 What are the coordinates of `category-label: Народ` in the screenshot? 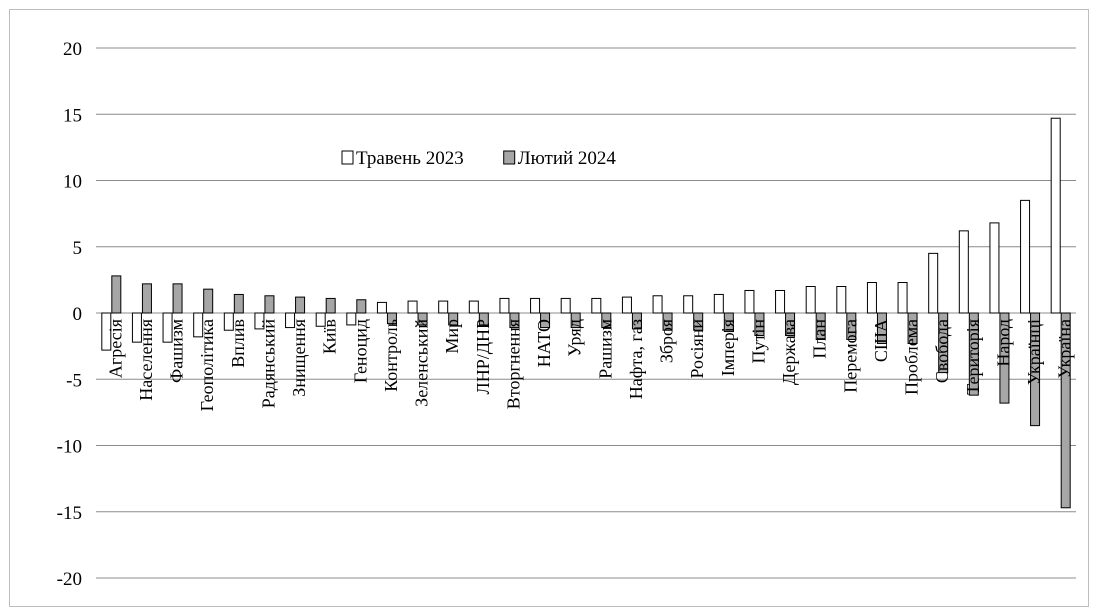 It's located at (1003, 343).